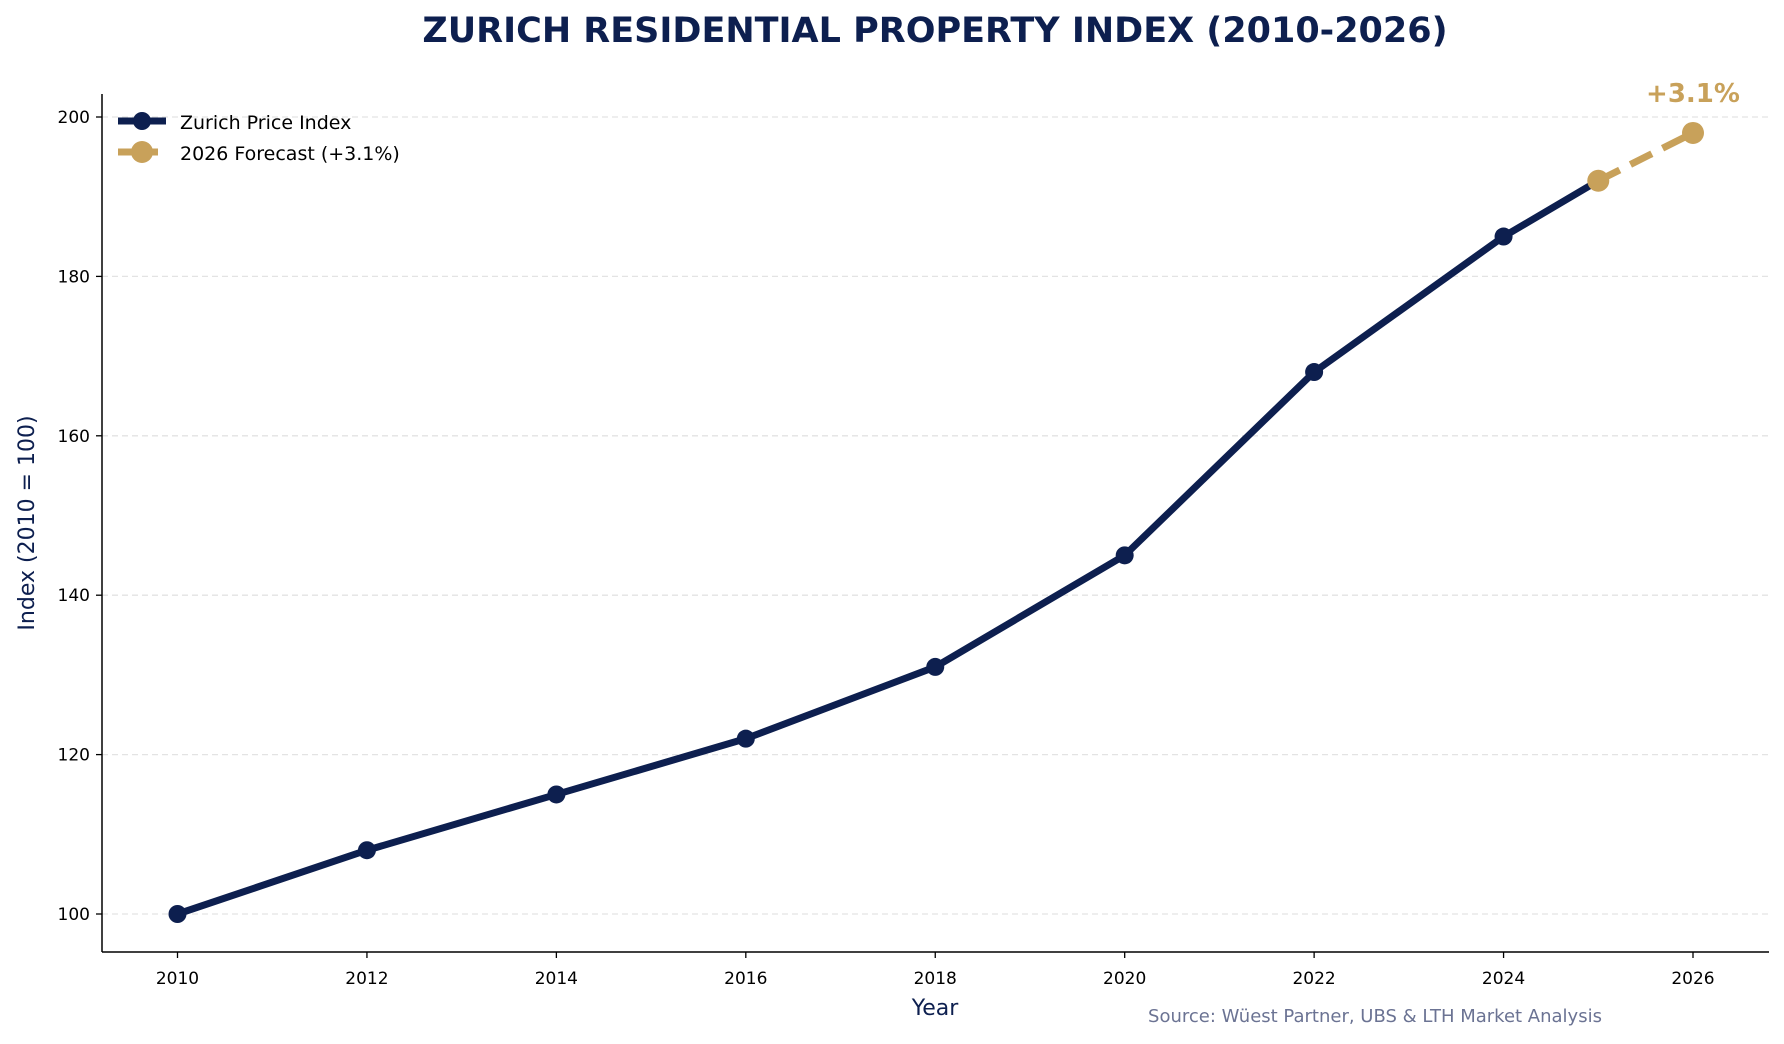  Describe the element at coordinates (1692, 979) in the screenshot. I see `x-tick-label: 2026` at that location.